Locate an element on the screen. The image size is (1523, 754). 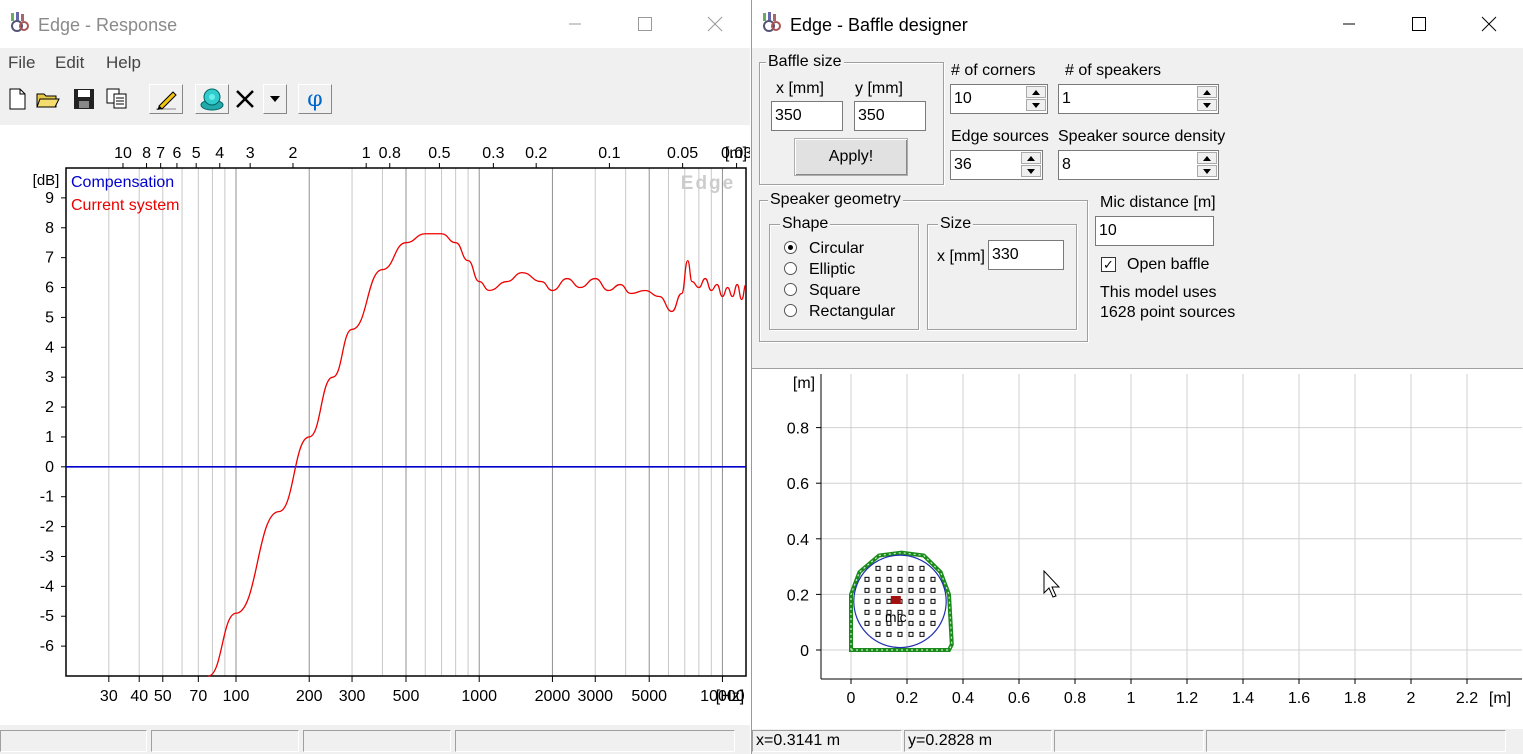
x-tick-label: 0.2 is located at coordinates (907, 698).